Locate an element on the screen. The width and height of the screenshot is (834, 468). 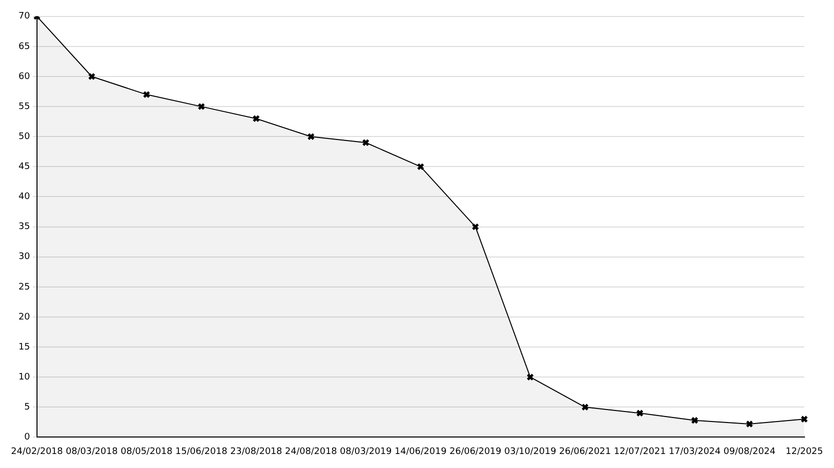
y-tick-label: 15 is located at coordinates (24, 347).